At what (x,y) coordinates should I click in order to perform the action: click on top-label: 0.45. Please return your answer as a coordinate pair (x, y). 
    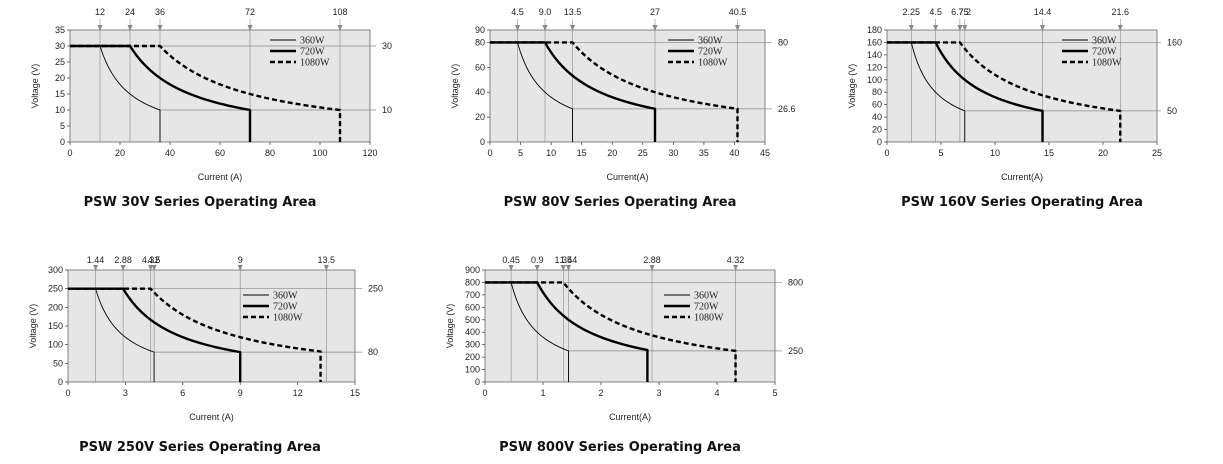
    Looking at the image, I should click on (511, 260).